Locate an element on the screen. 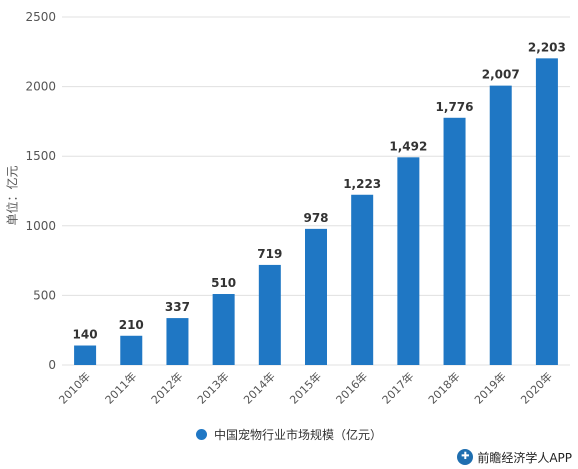 The width and height of the screenshot is (578, 469). x-tick-label: 2012年 is located at coordinates (166, 387).